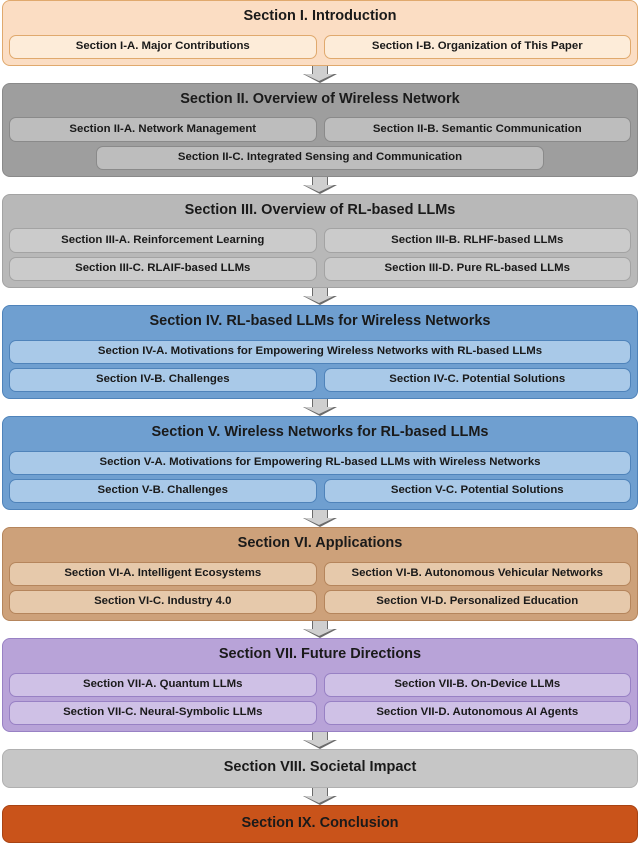 The image size is (640, 843). Describe the element at coordinates (320, 543) in the screenshot. I see `section-title: Section VI. Applications` at that location.